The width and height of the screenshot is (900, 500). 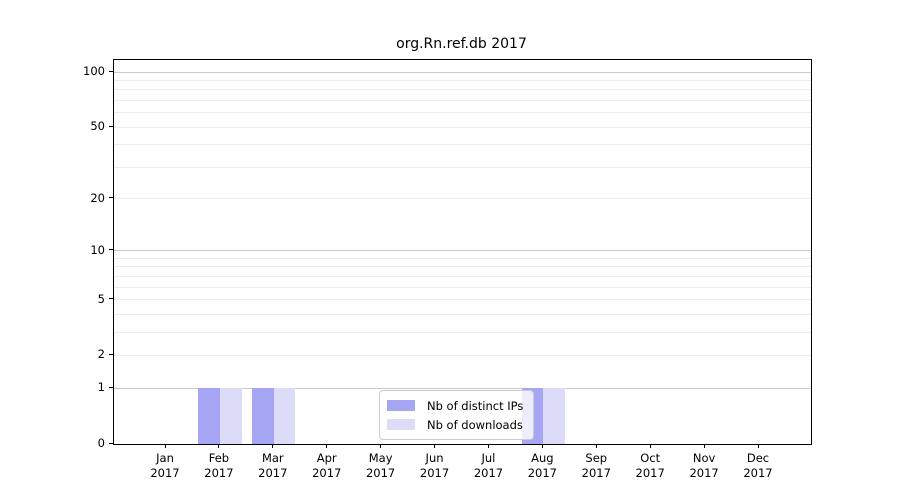 I want to click on legend-label: Nb of downloads, so click(x=475, y=424).